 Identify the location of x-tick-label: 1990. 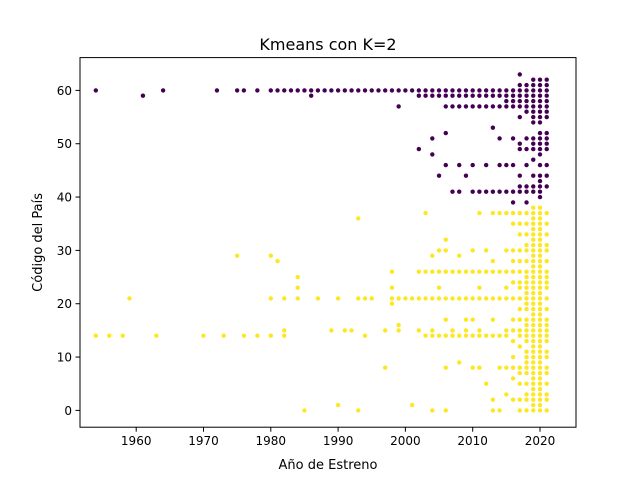
(338, 441).